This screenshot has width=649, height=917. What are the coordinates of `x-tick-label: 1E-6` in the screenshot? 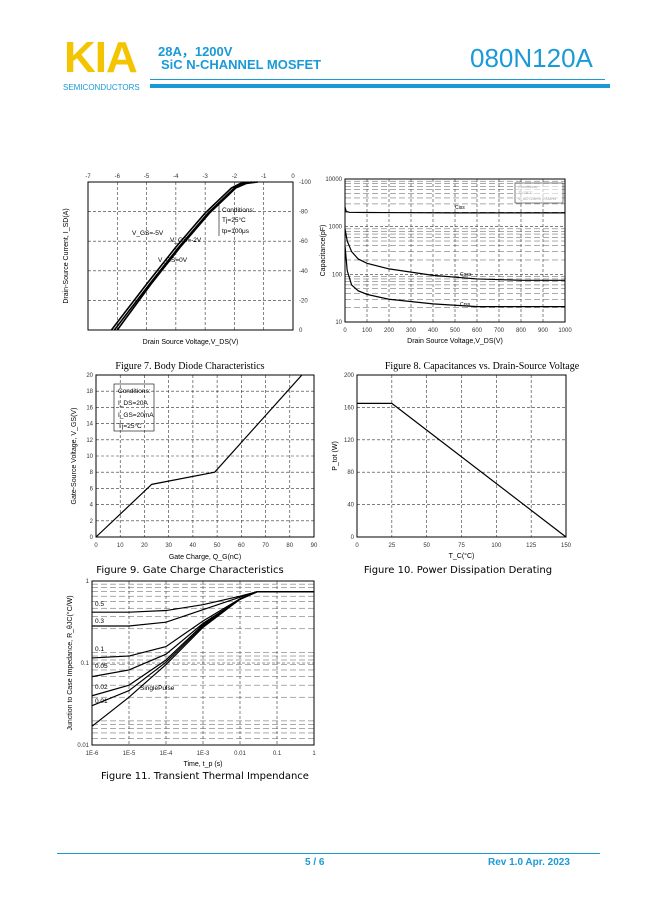 It's located at (92, 754).